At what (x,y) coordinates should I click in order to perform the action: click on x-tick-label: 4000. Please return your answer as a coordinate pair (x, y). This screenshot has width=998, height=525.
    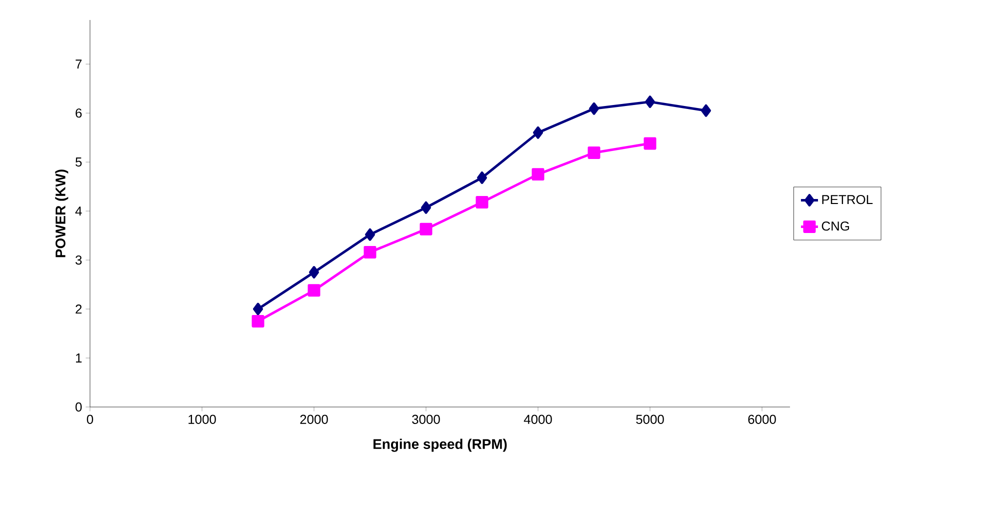
    Looking at the image, I should click on (538, 419).